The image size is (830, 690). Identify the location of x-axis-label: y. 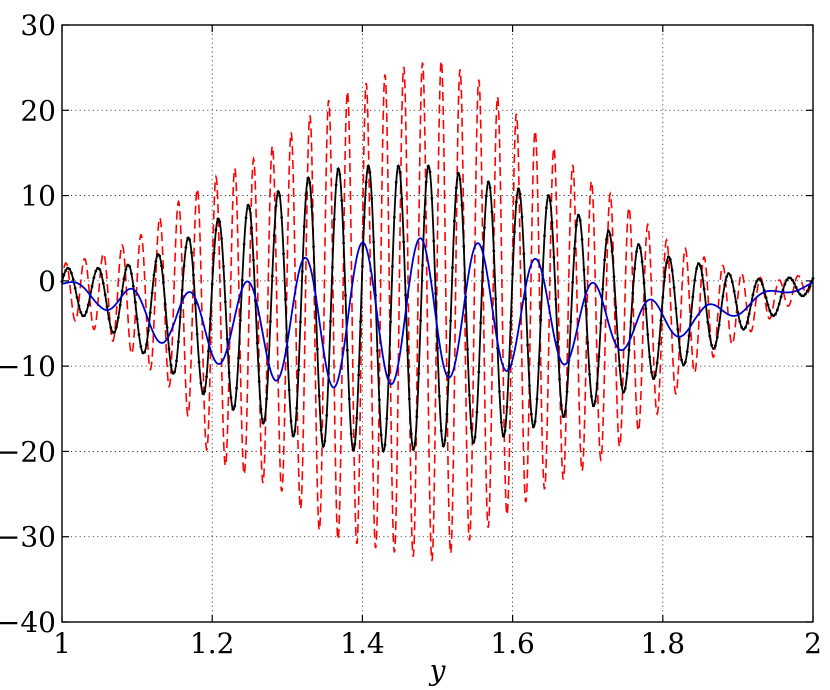
(437, 670).